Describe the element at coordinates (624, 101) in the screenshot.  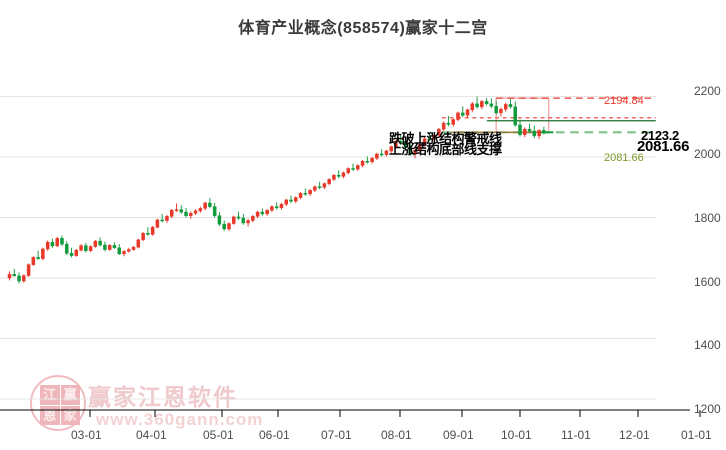
I see `price-tag-high: 2194.84` at that location.